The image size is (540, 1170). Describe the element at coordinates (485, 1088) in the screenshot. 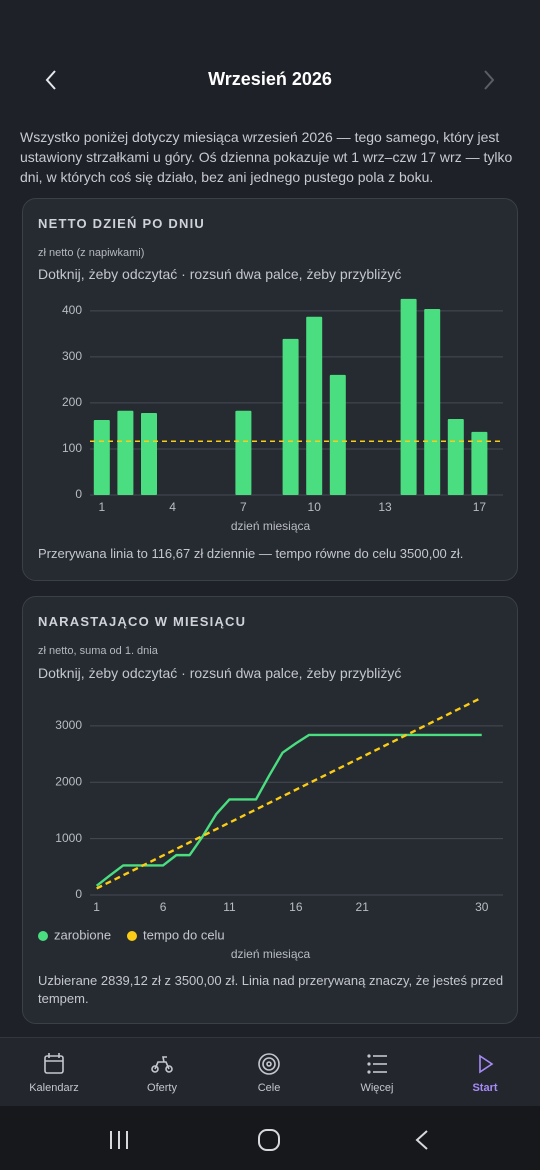

I see `nav-label: Start` at that location.